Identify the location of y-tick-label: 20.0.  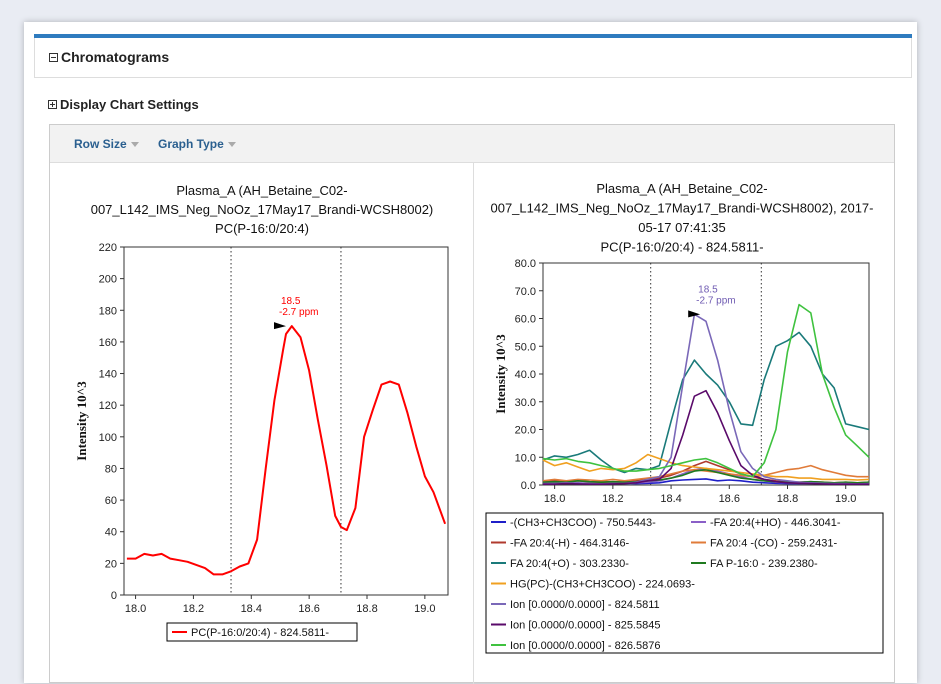
(525, 431).